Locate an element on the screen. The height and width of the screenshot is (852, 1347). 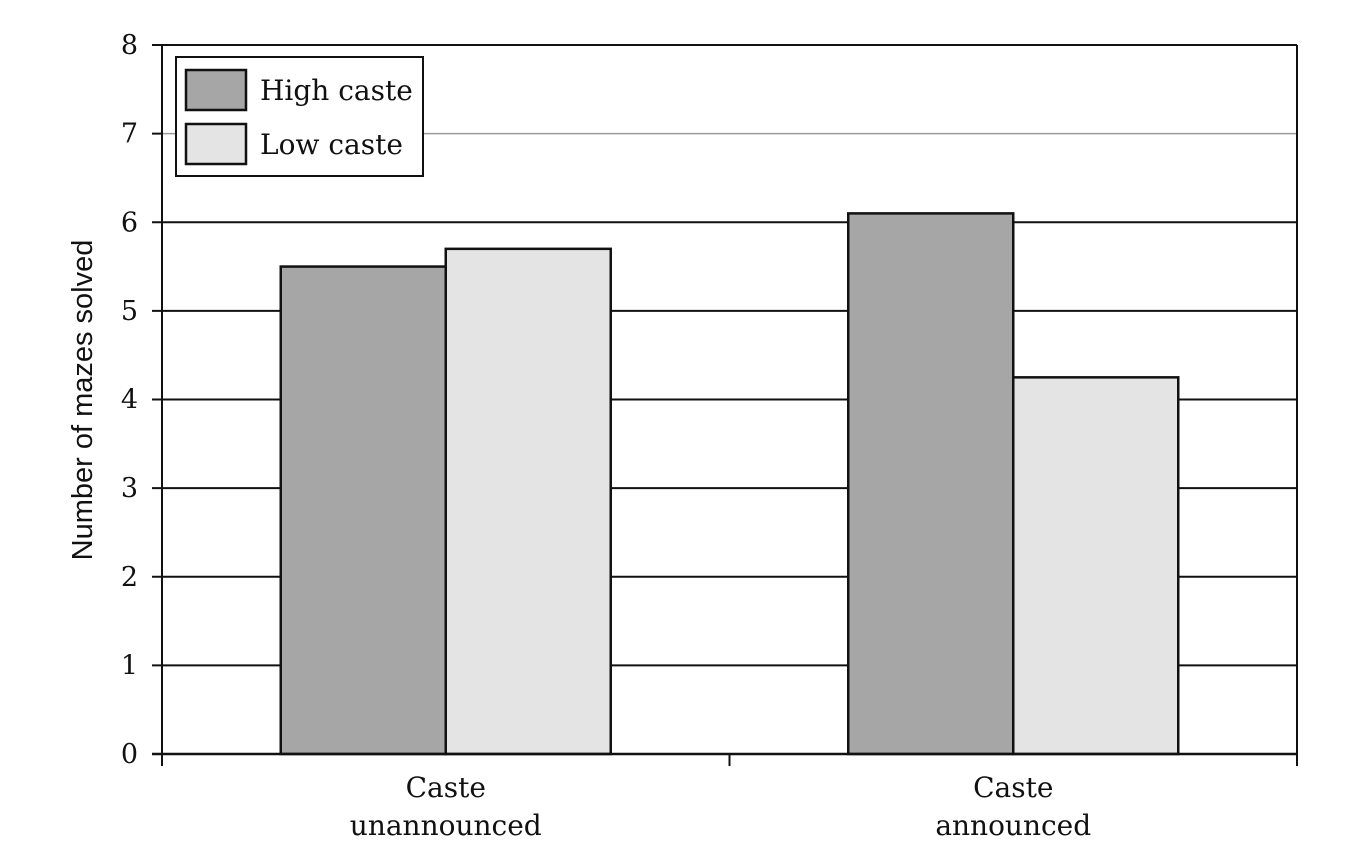
x-category-label: Caste unannounced is located at coordinates (446, 806).